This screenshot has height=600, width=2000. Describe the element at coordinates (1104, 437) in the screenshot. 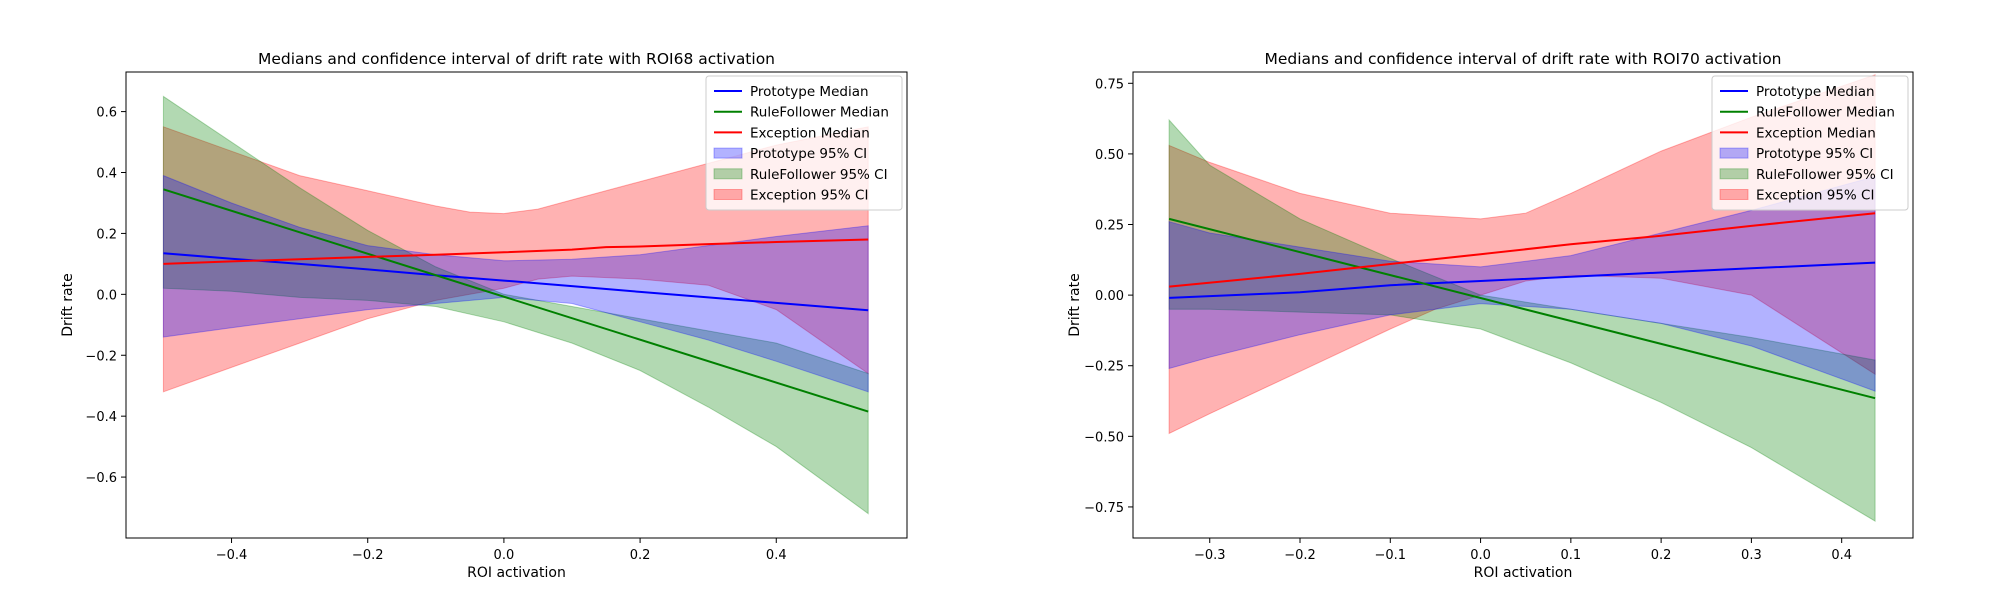

I see `y-tick-label: −0.50` at that location.